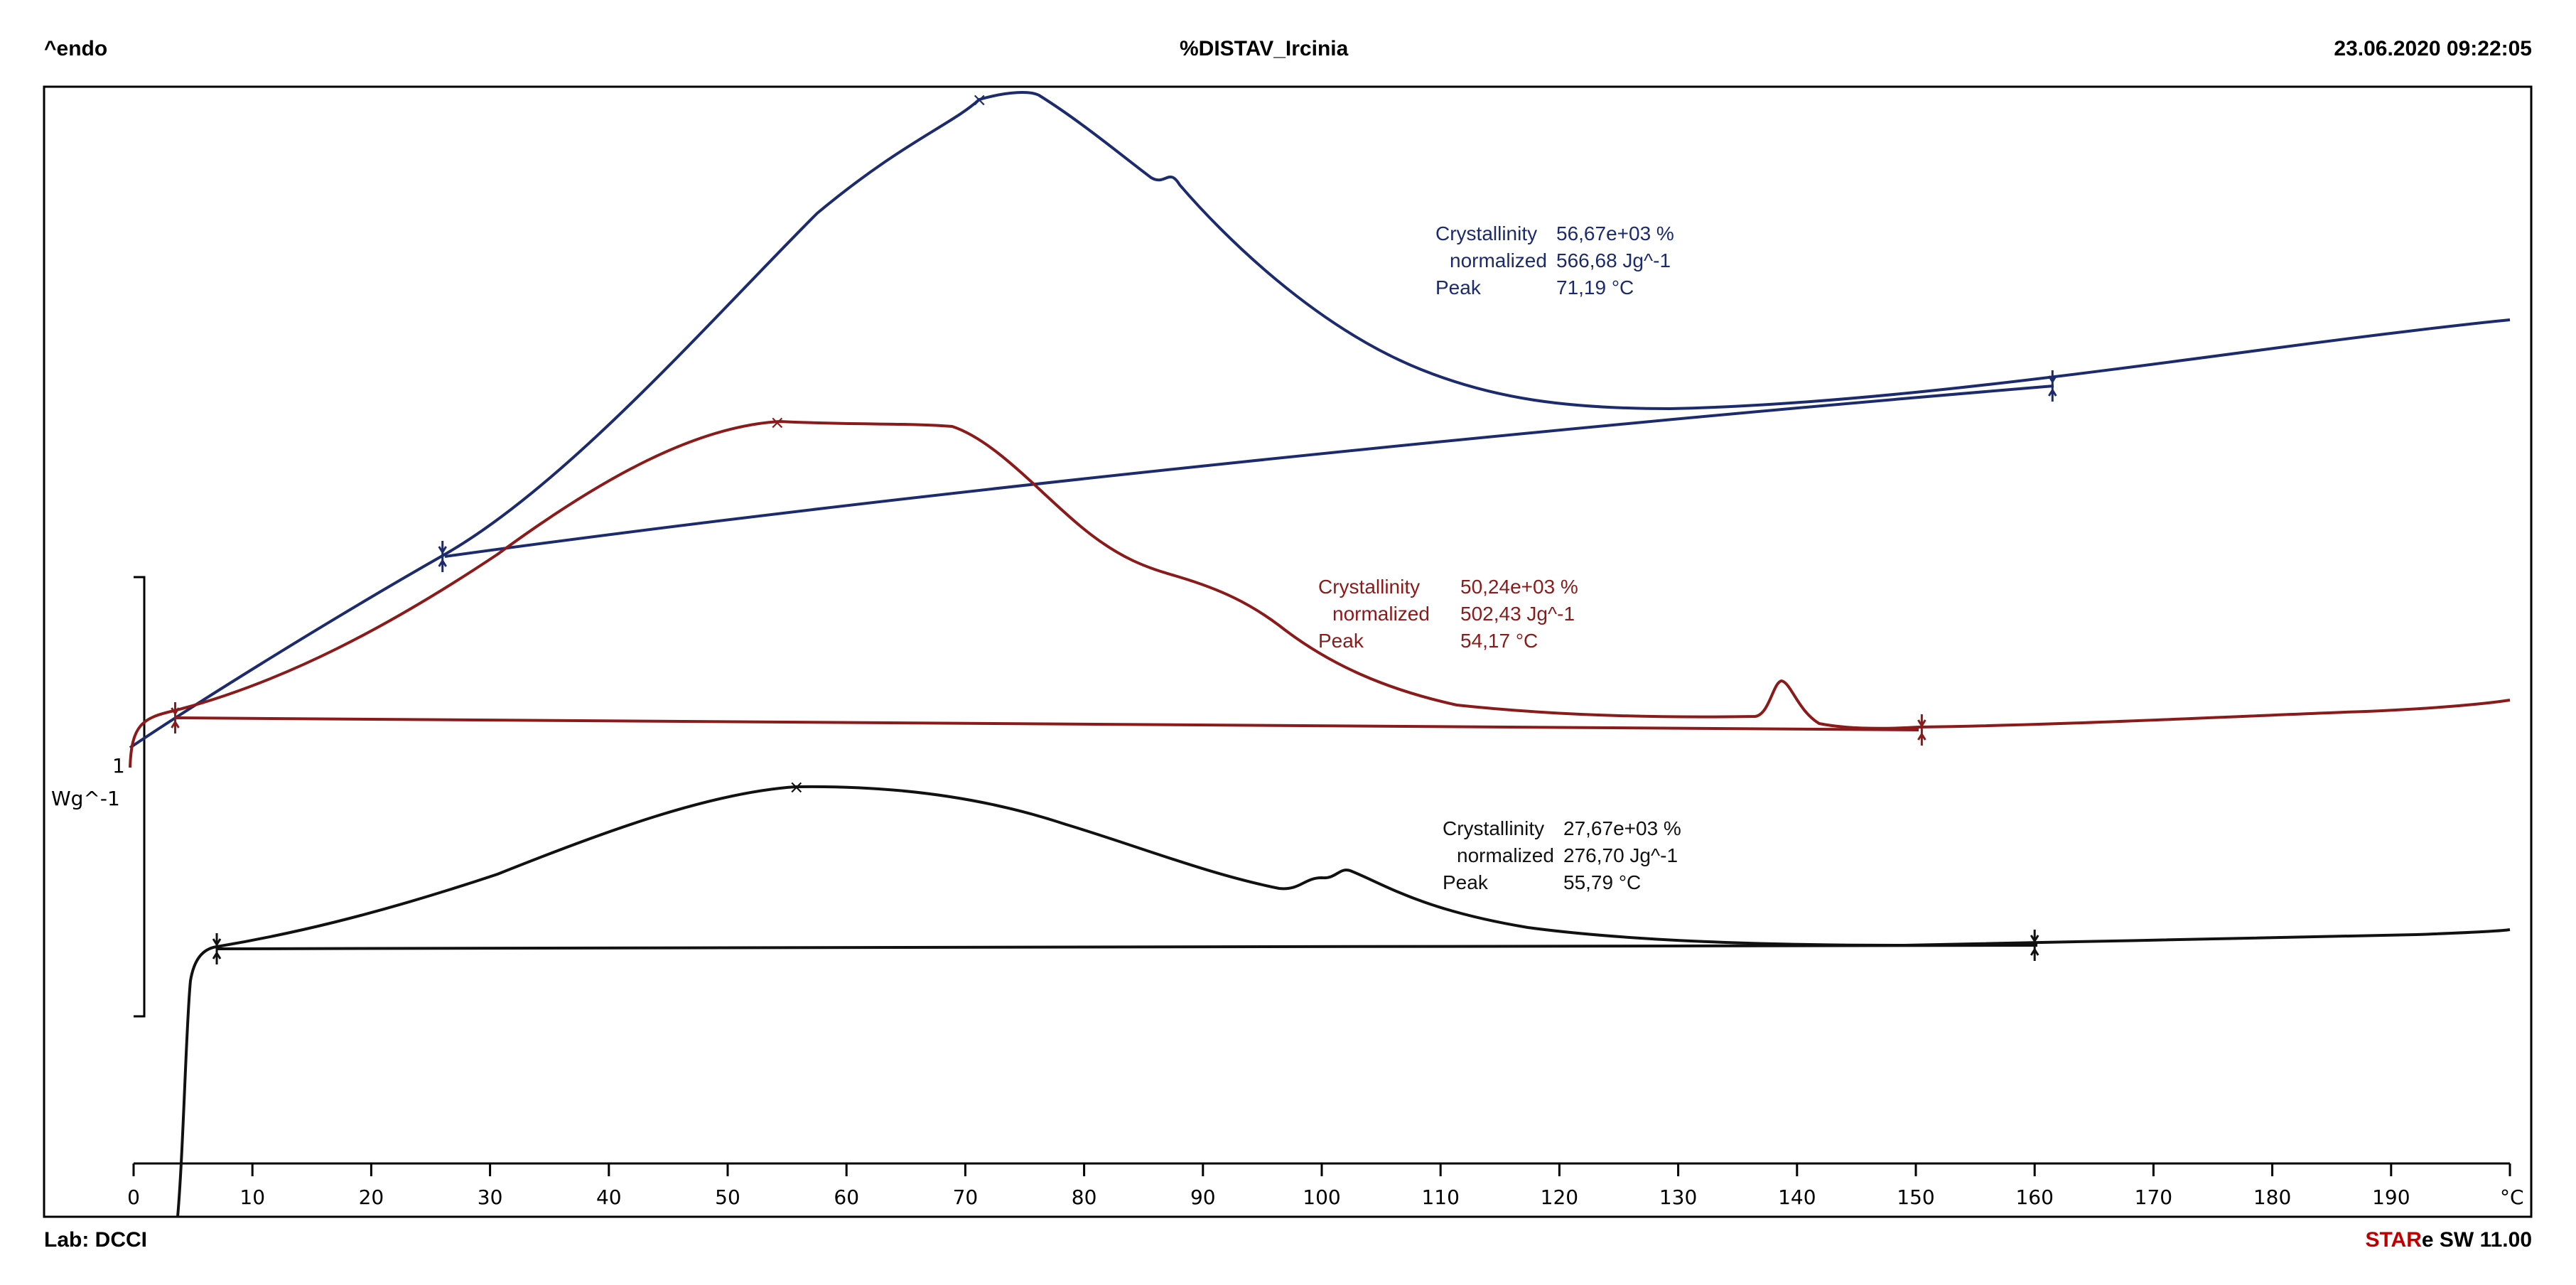 The image size is (2576, 1285). I want to click on x-tick-label-70: 70, so click(966, 1197).